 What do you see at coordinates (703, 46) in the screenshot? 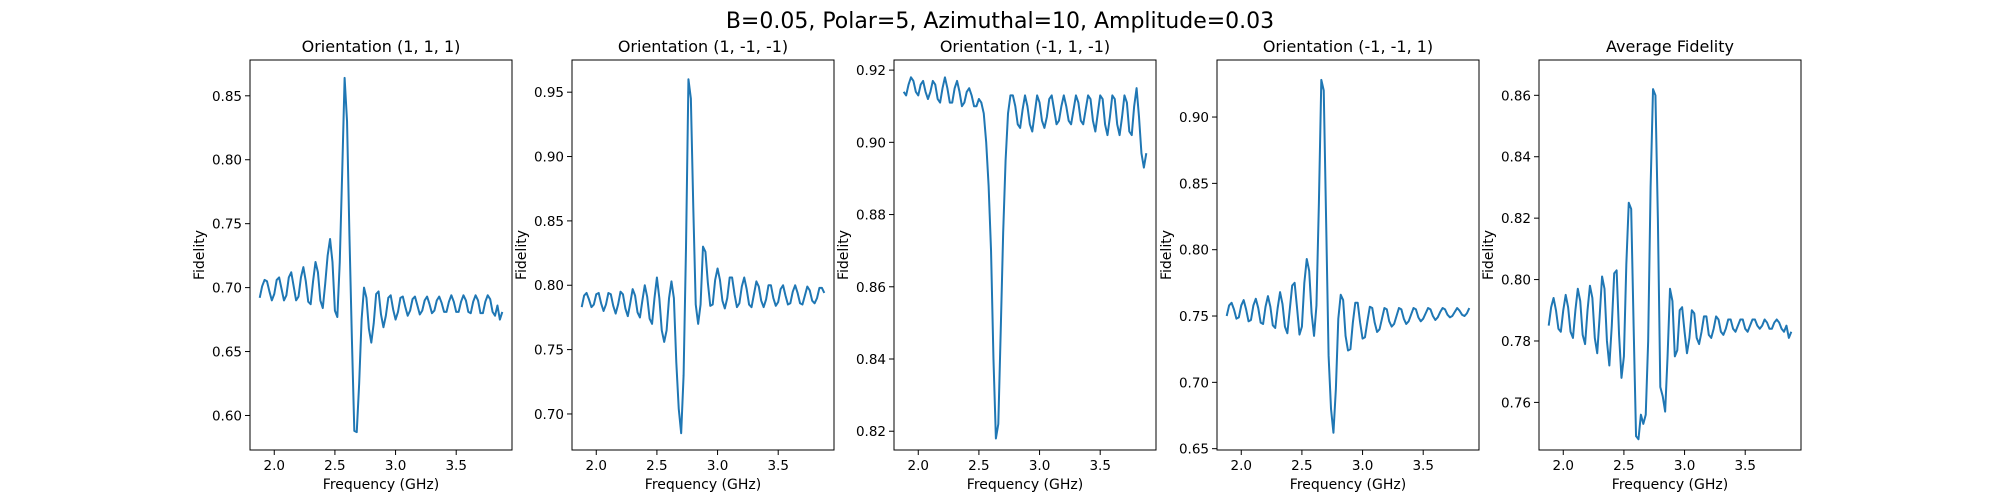
I see `panel-title: Orientation (1, -1, -1)` at bounding box center [703, 46].